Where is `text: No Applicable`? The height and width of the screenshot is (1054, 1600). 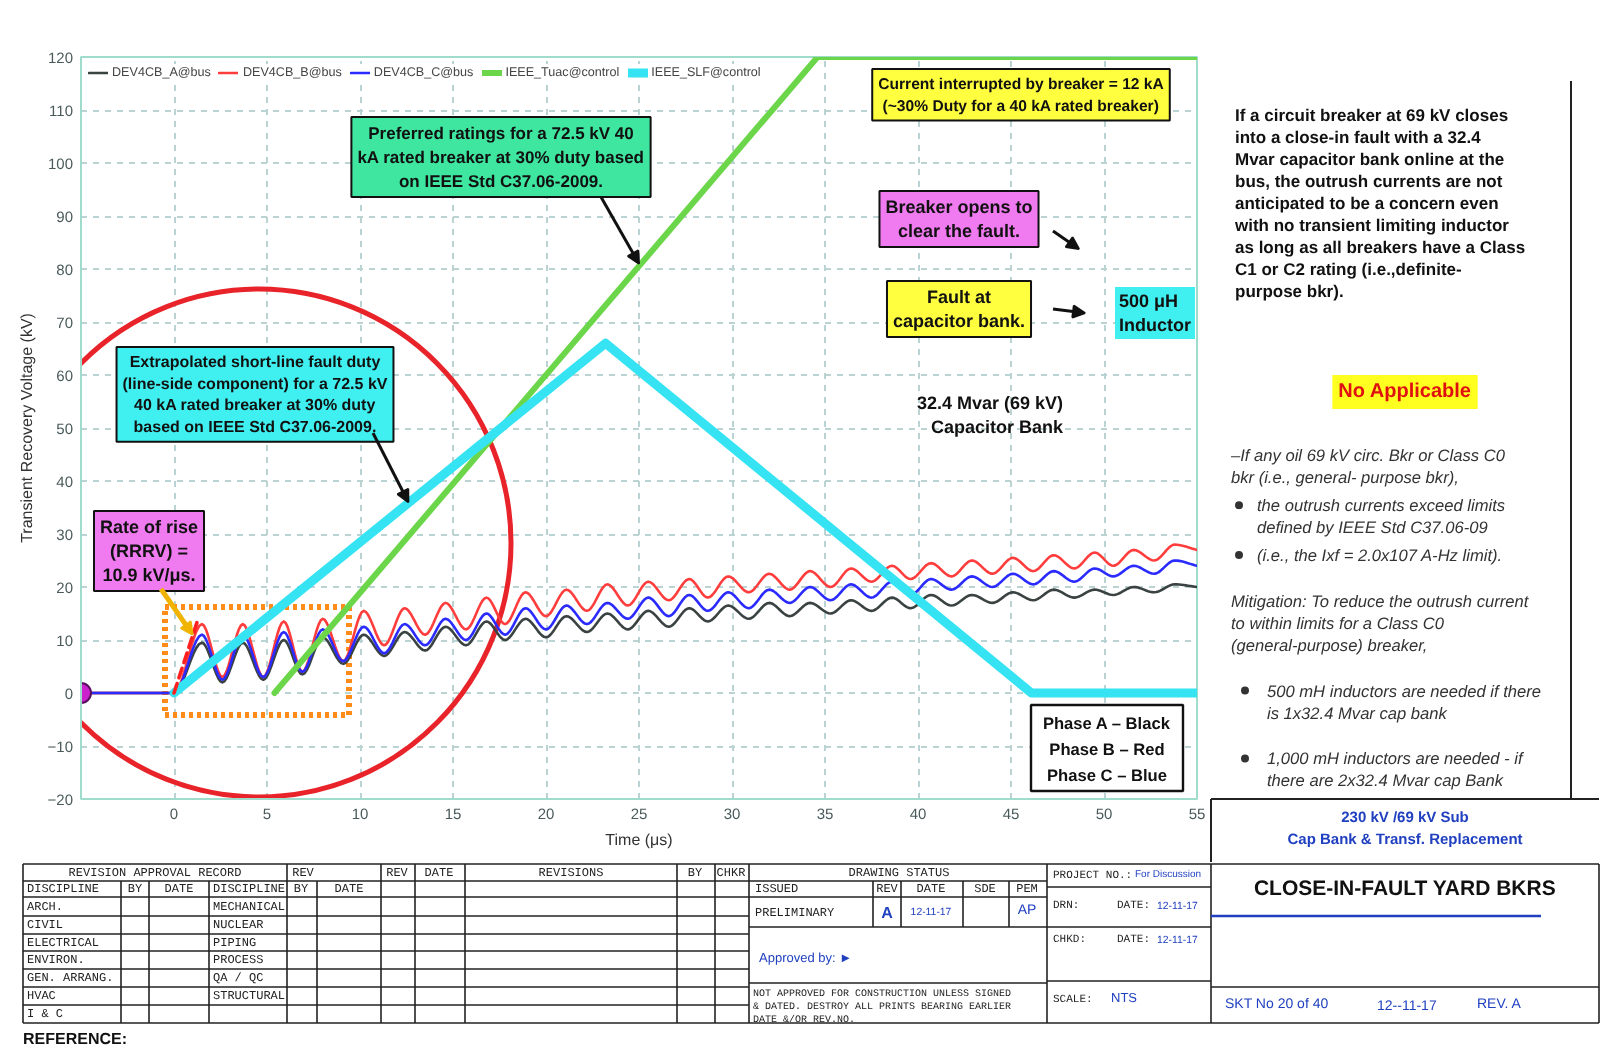 text: No Applicable is located at coordinates (1405, 391).